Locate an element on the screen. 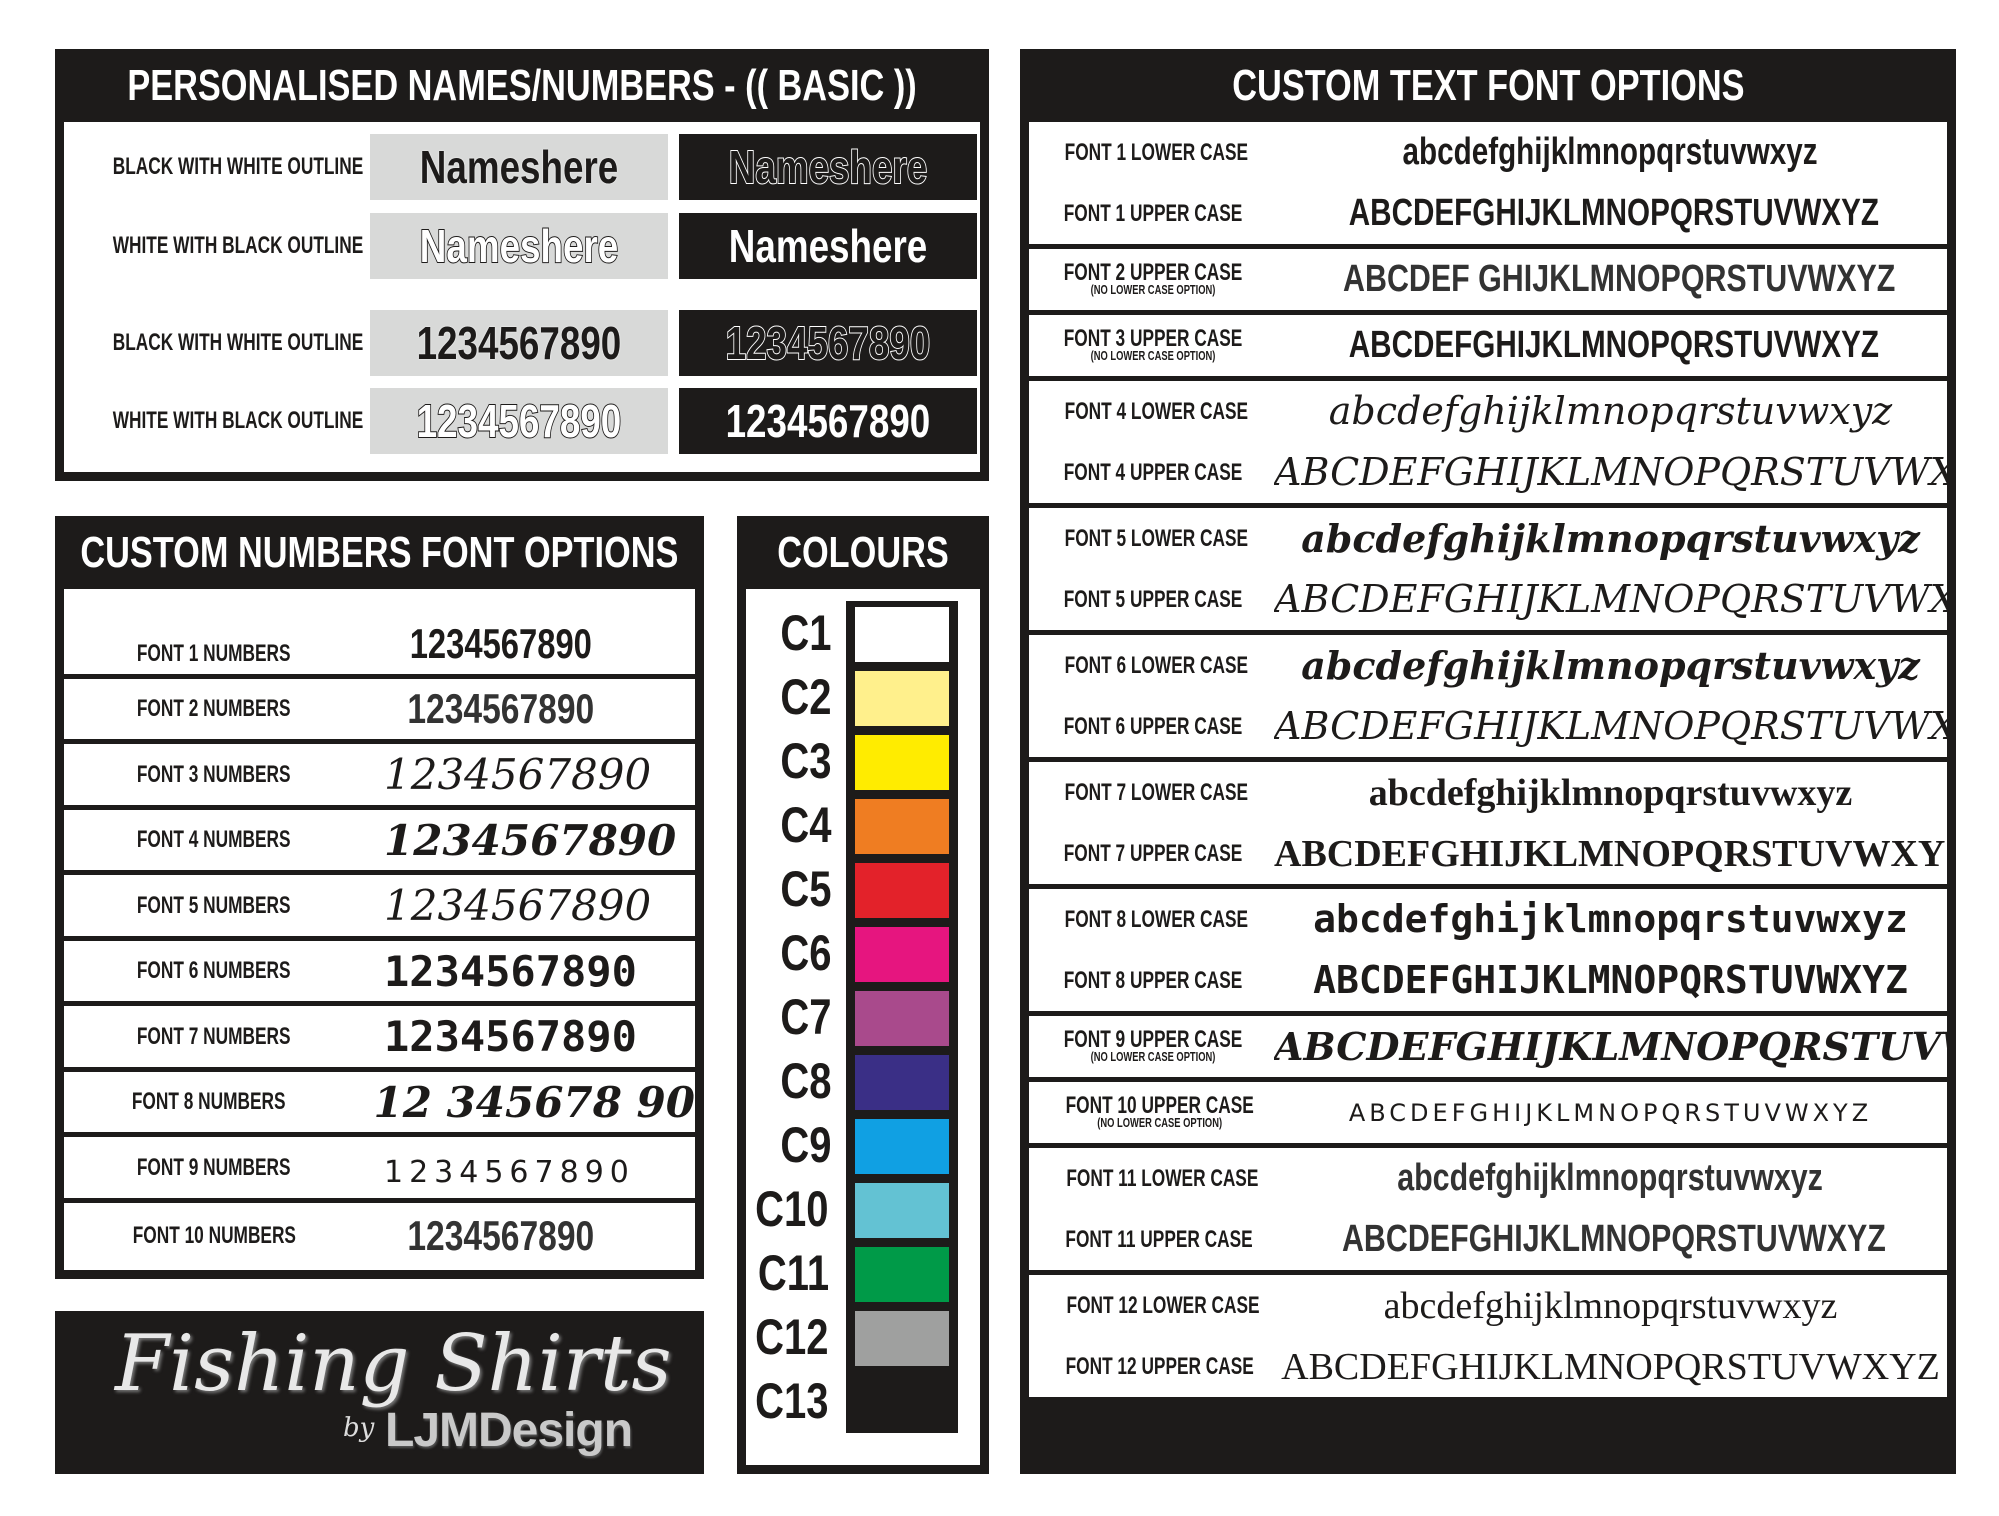  row-label-text: BLACK WITH WHITE OUTLINE is located at coordinates (238, 166).